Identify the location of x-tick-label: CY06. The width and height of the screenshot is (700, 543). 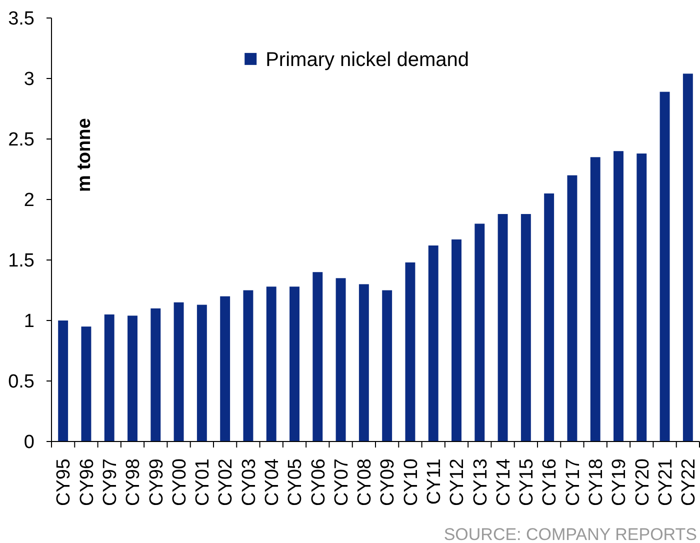
(319, 482).